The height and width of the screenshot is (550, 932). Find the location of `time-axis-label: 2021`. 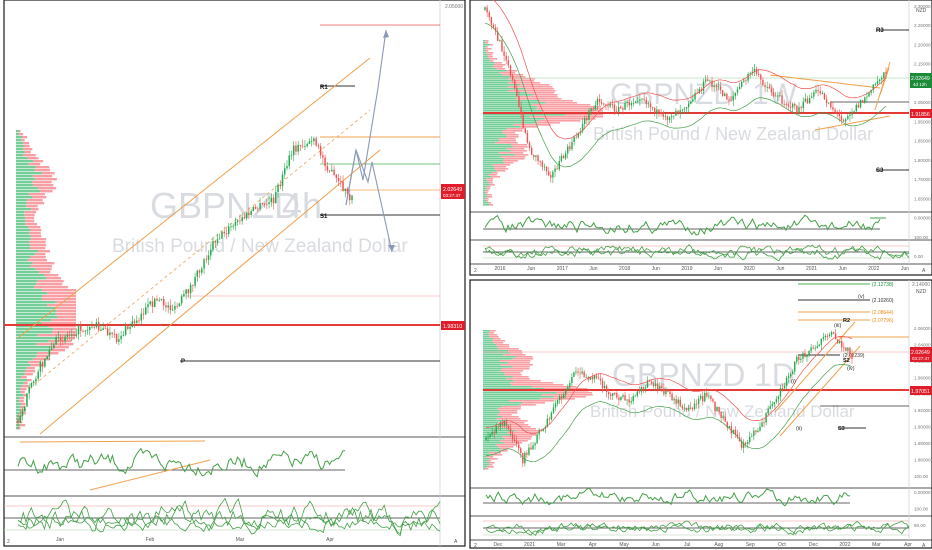

time-axis-label: 2021 is located at coordinates (811, 269).